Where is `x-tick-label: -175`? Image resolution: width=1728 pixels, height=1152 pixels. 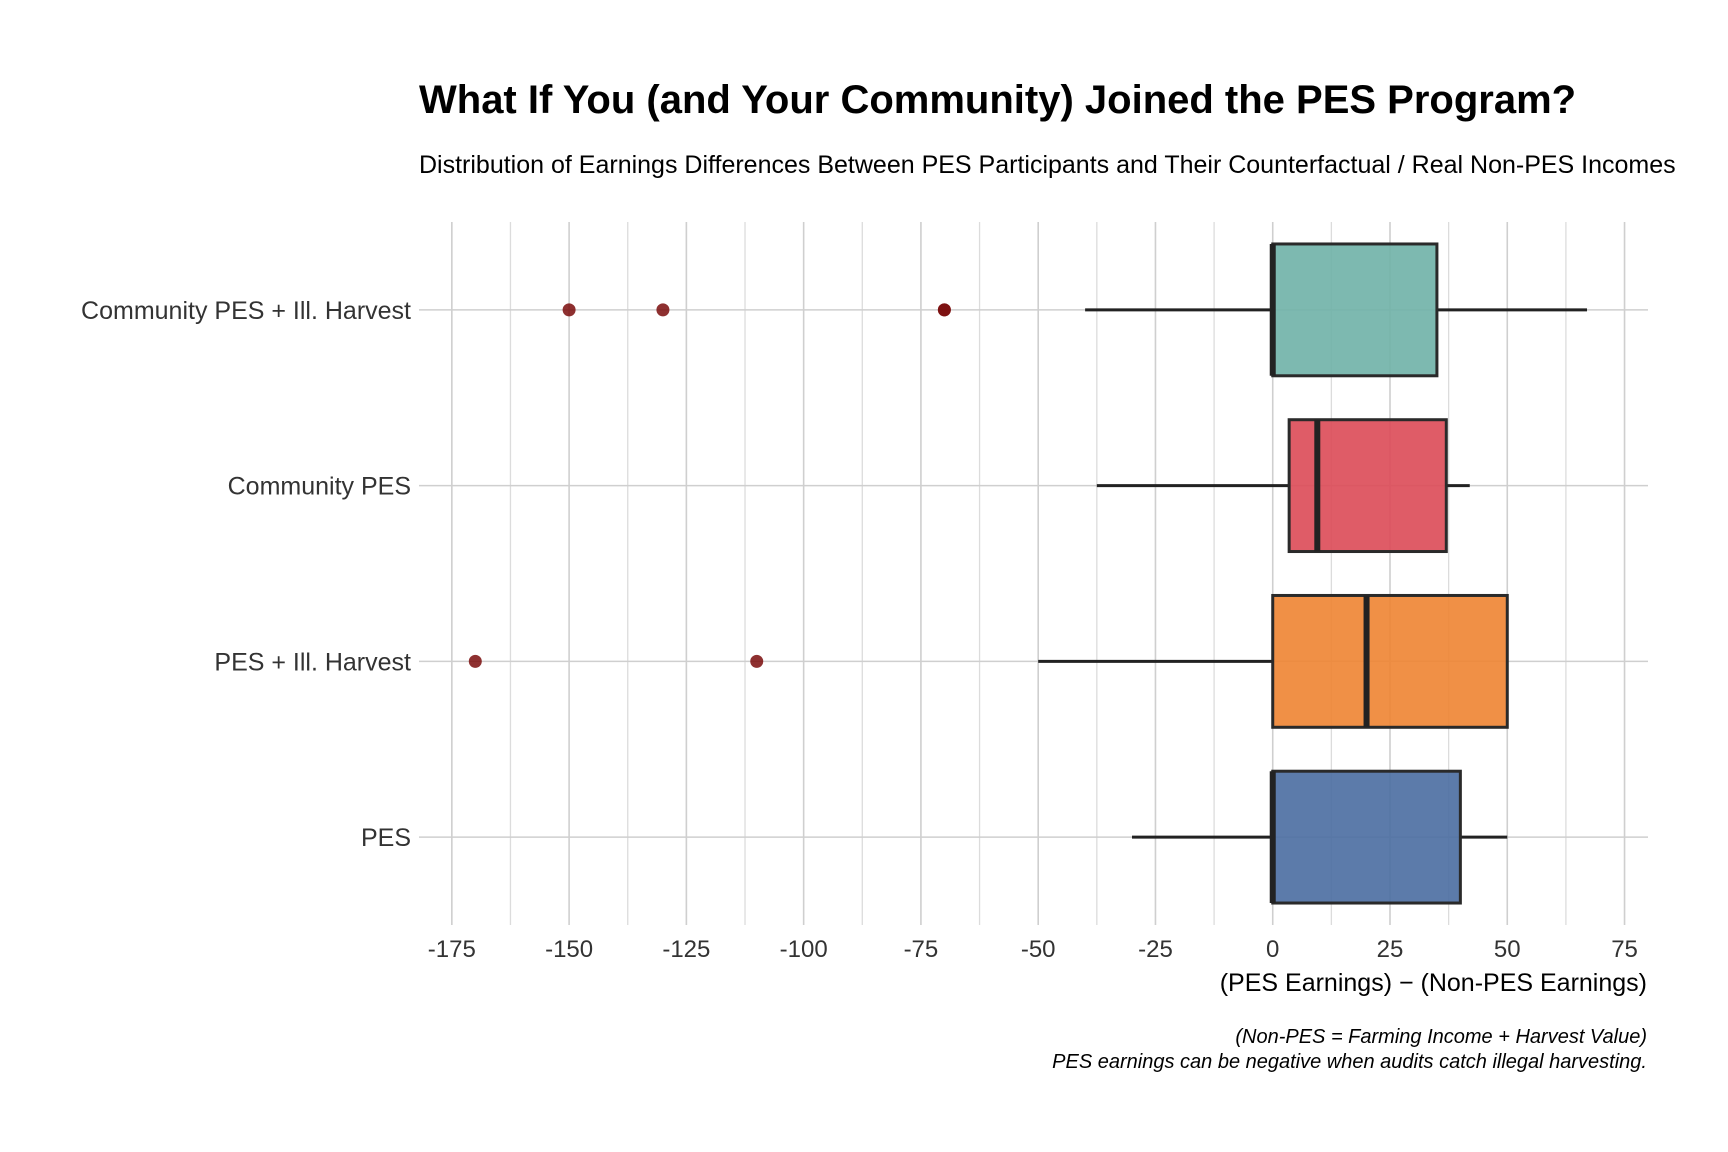 x-tick-label: -175 is located at coordinates (452, 949).